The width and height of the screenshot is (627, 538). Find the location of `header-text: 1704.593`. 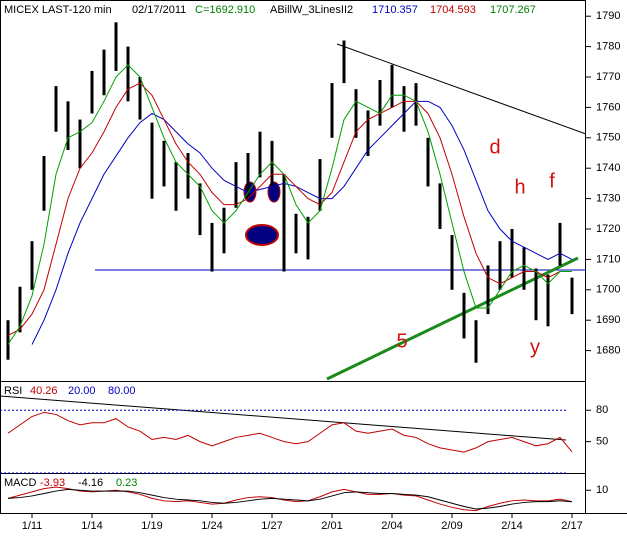

header-text: 1704.593 is located at coordinates (453, 10).